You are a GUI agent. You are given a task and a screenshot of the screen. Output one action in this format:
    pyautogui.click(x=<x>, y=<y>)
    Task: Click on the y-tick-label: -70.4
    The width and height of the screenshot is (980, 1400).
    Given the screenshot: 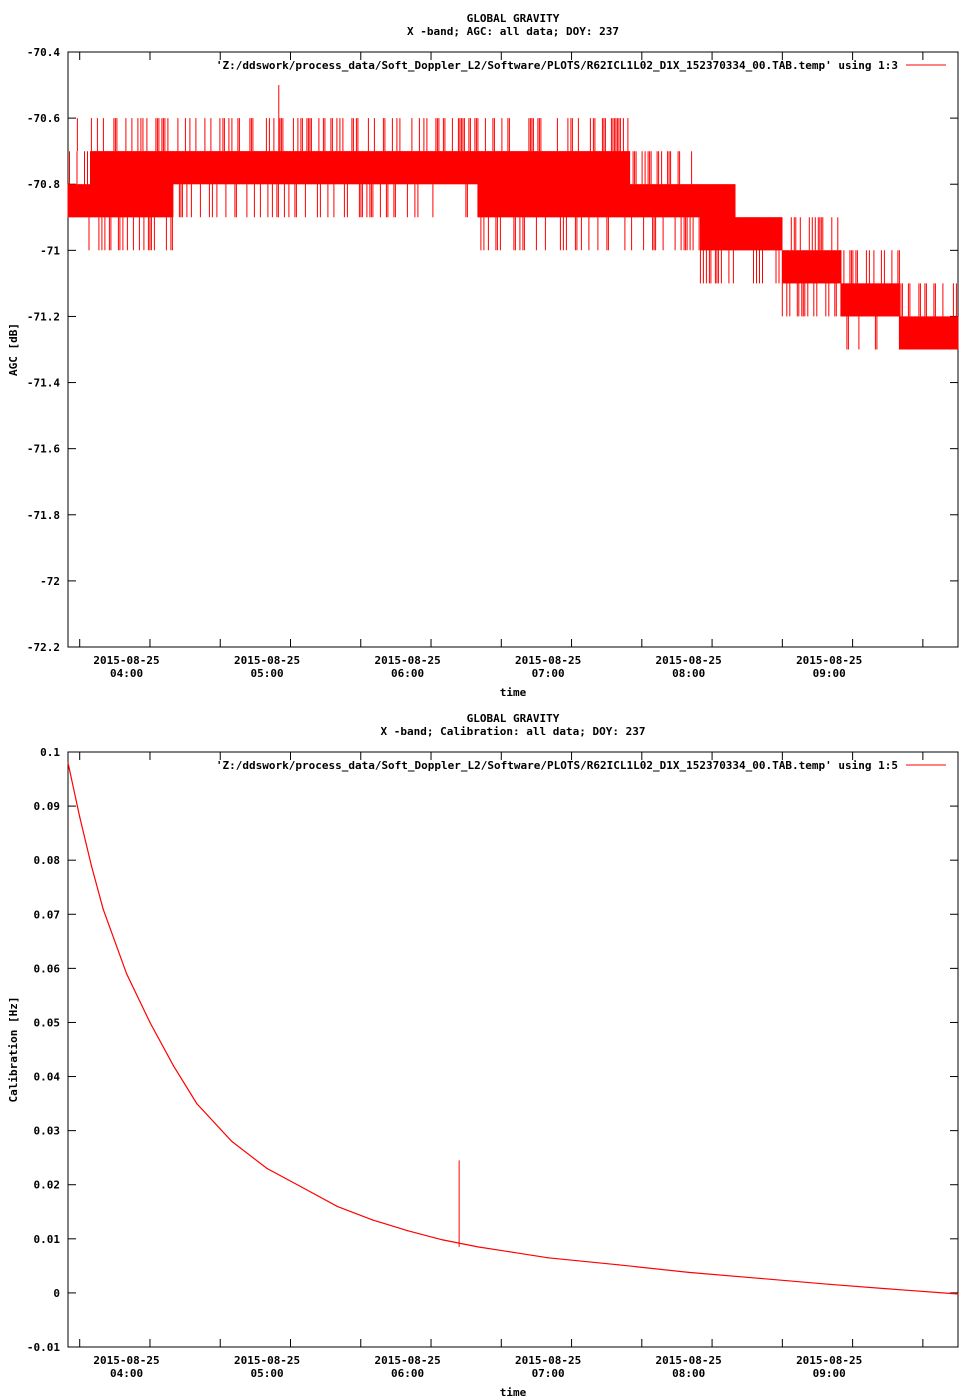 What is the action you would take?
    pyautogui.click(x=43, y=52)
    